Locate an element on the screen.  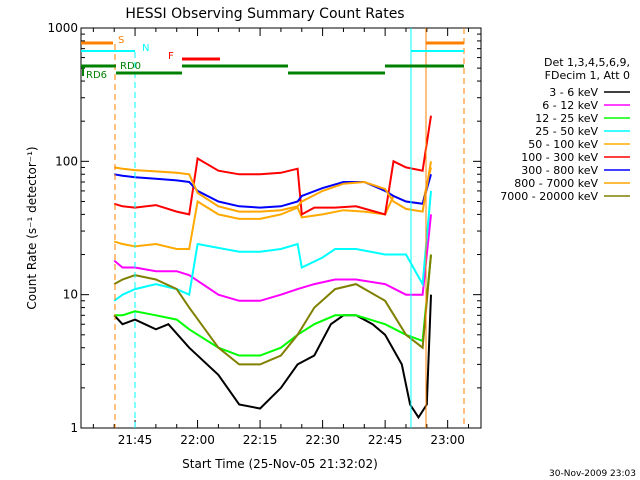
state-label-rd0: RD0 is located at coordinates (130, 66).